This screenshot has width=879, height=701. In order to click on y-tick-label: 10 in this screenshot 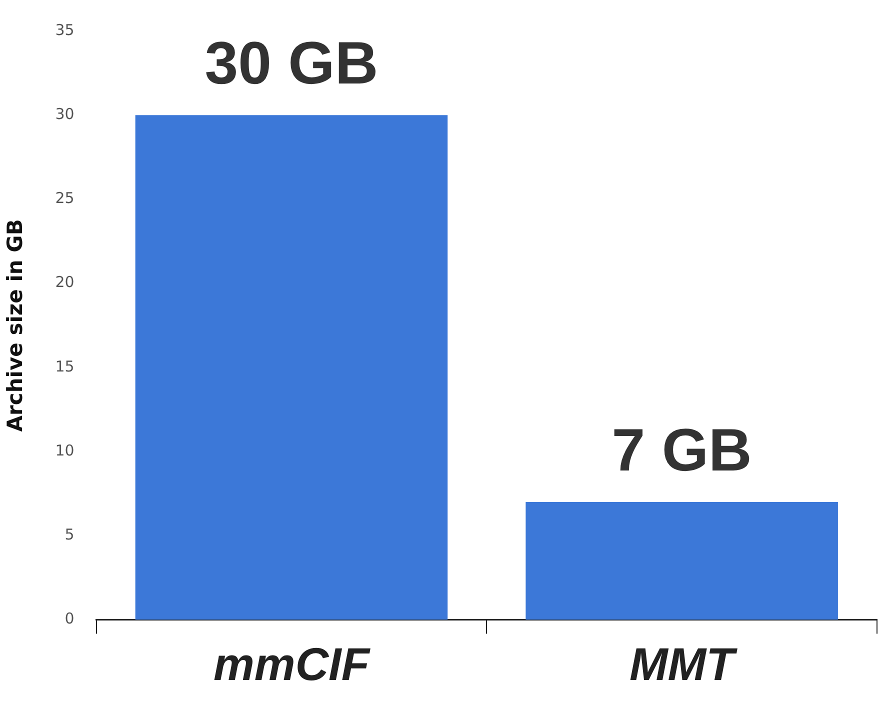, I will do `click(64, 450)`.